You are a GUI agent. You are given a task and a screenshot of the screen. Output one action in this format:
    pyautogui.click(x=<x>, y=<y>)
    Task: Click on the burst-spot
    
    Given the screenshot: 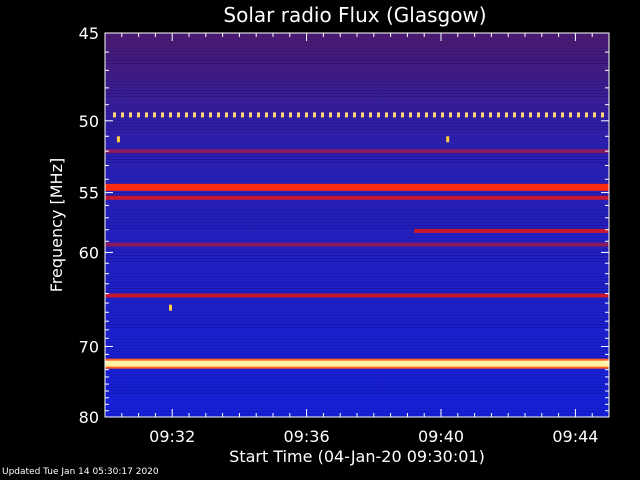 What is the action you would take?
    pyautogui.click(x=171, y=307)
    